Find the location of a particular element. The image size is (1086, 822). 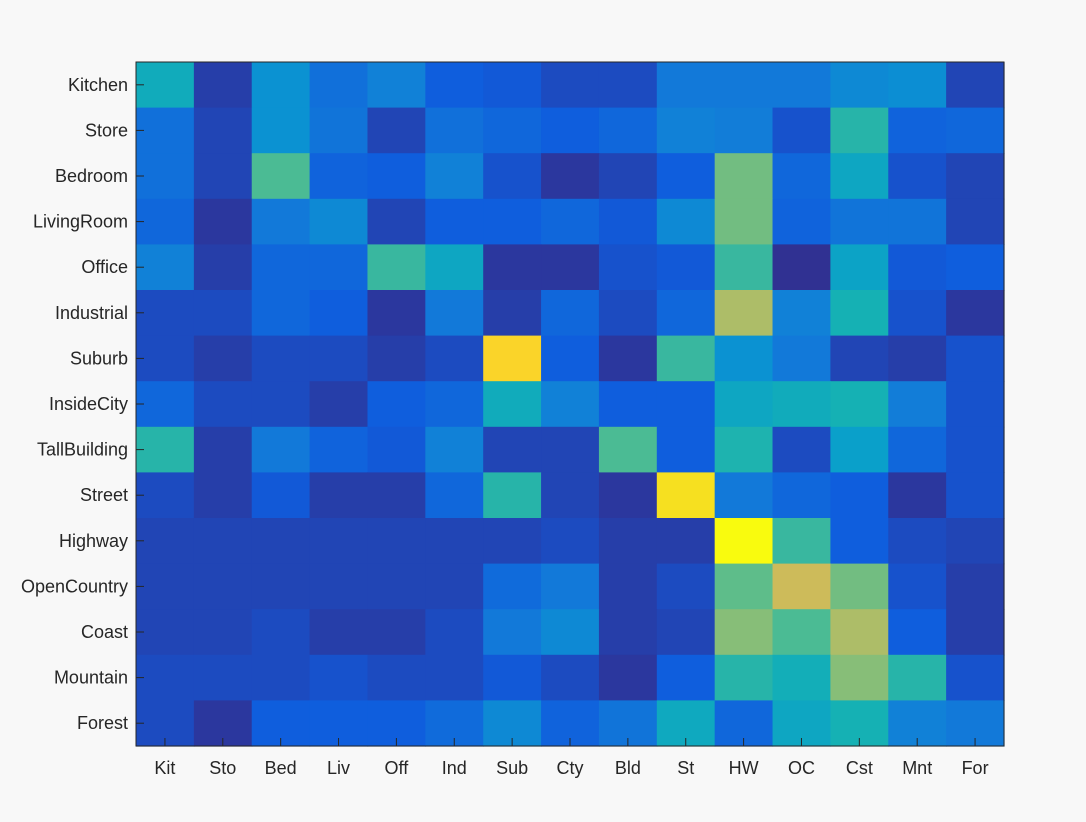

x-tick-label: Cst is located at coordinates (859, 768).